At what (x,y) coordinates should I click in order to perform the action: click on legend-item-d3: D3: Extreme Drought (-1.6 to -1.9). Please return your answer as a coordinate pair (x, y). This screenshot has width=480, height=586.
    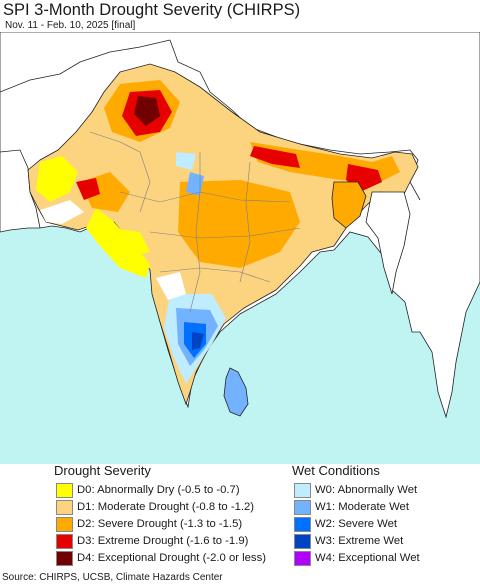
    Looking at the image, I should click on (152, 541).